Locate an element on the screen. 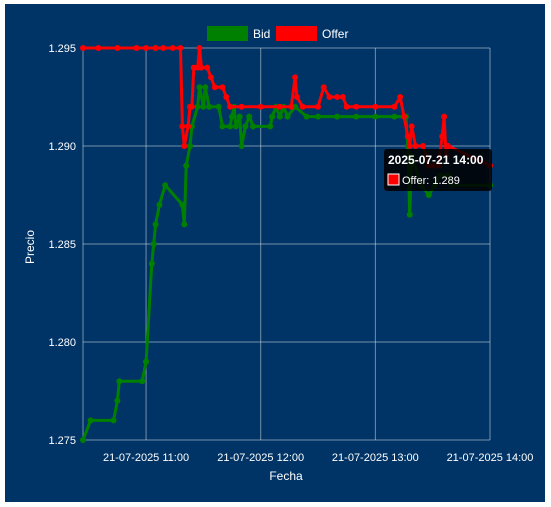 This screenshot has width=551, height=507. tooltip-title: 2025-07-21 14:00 is located at coordinates (436, 160).